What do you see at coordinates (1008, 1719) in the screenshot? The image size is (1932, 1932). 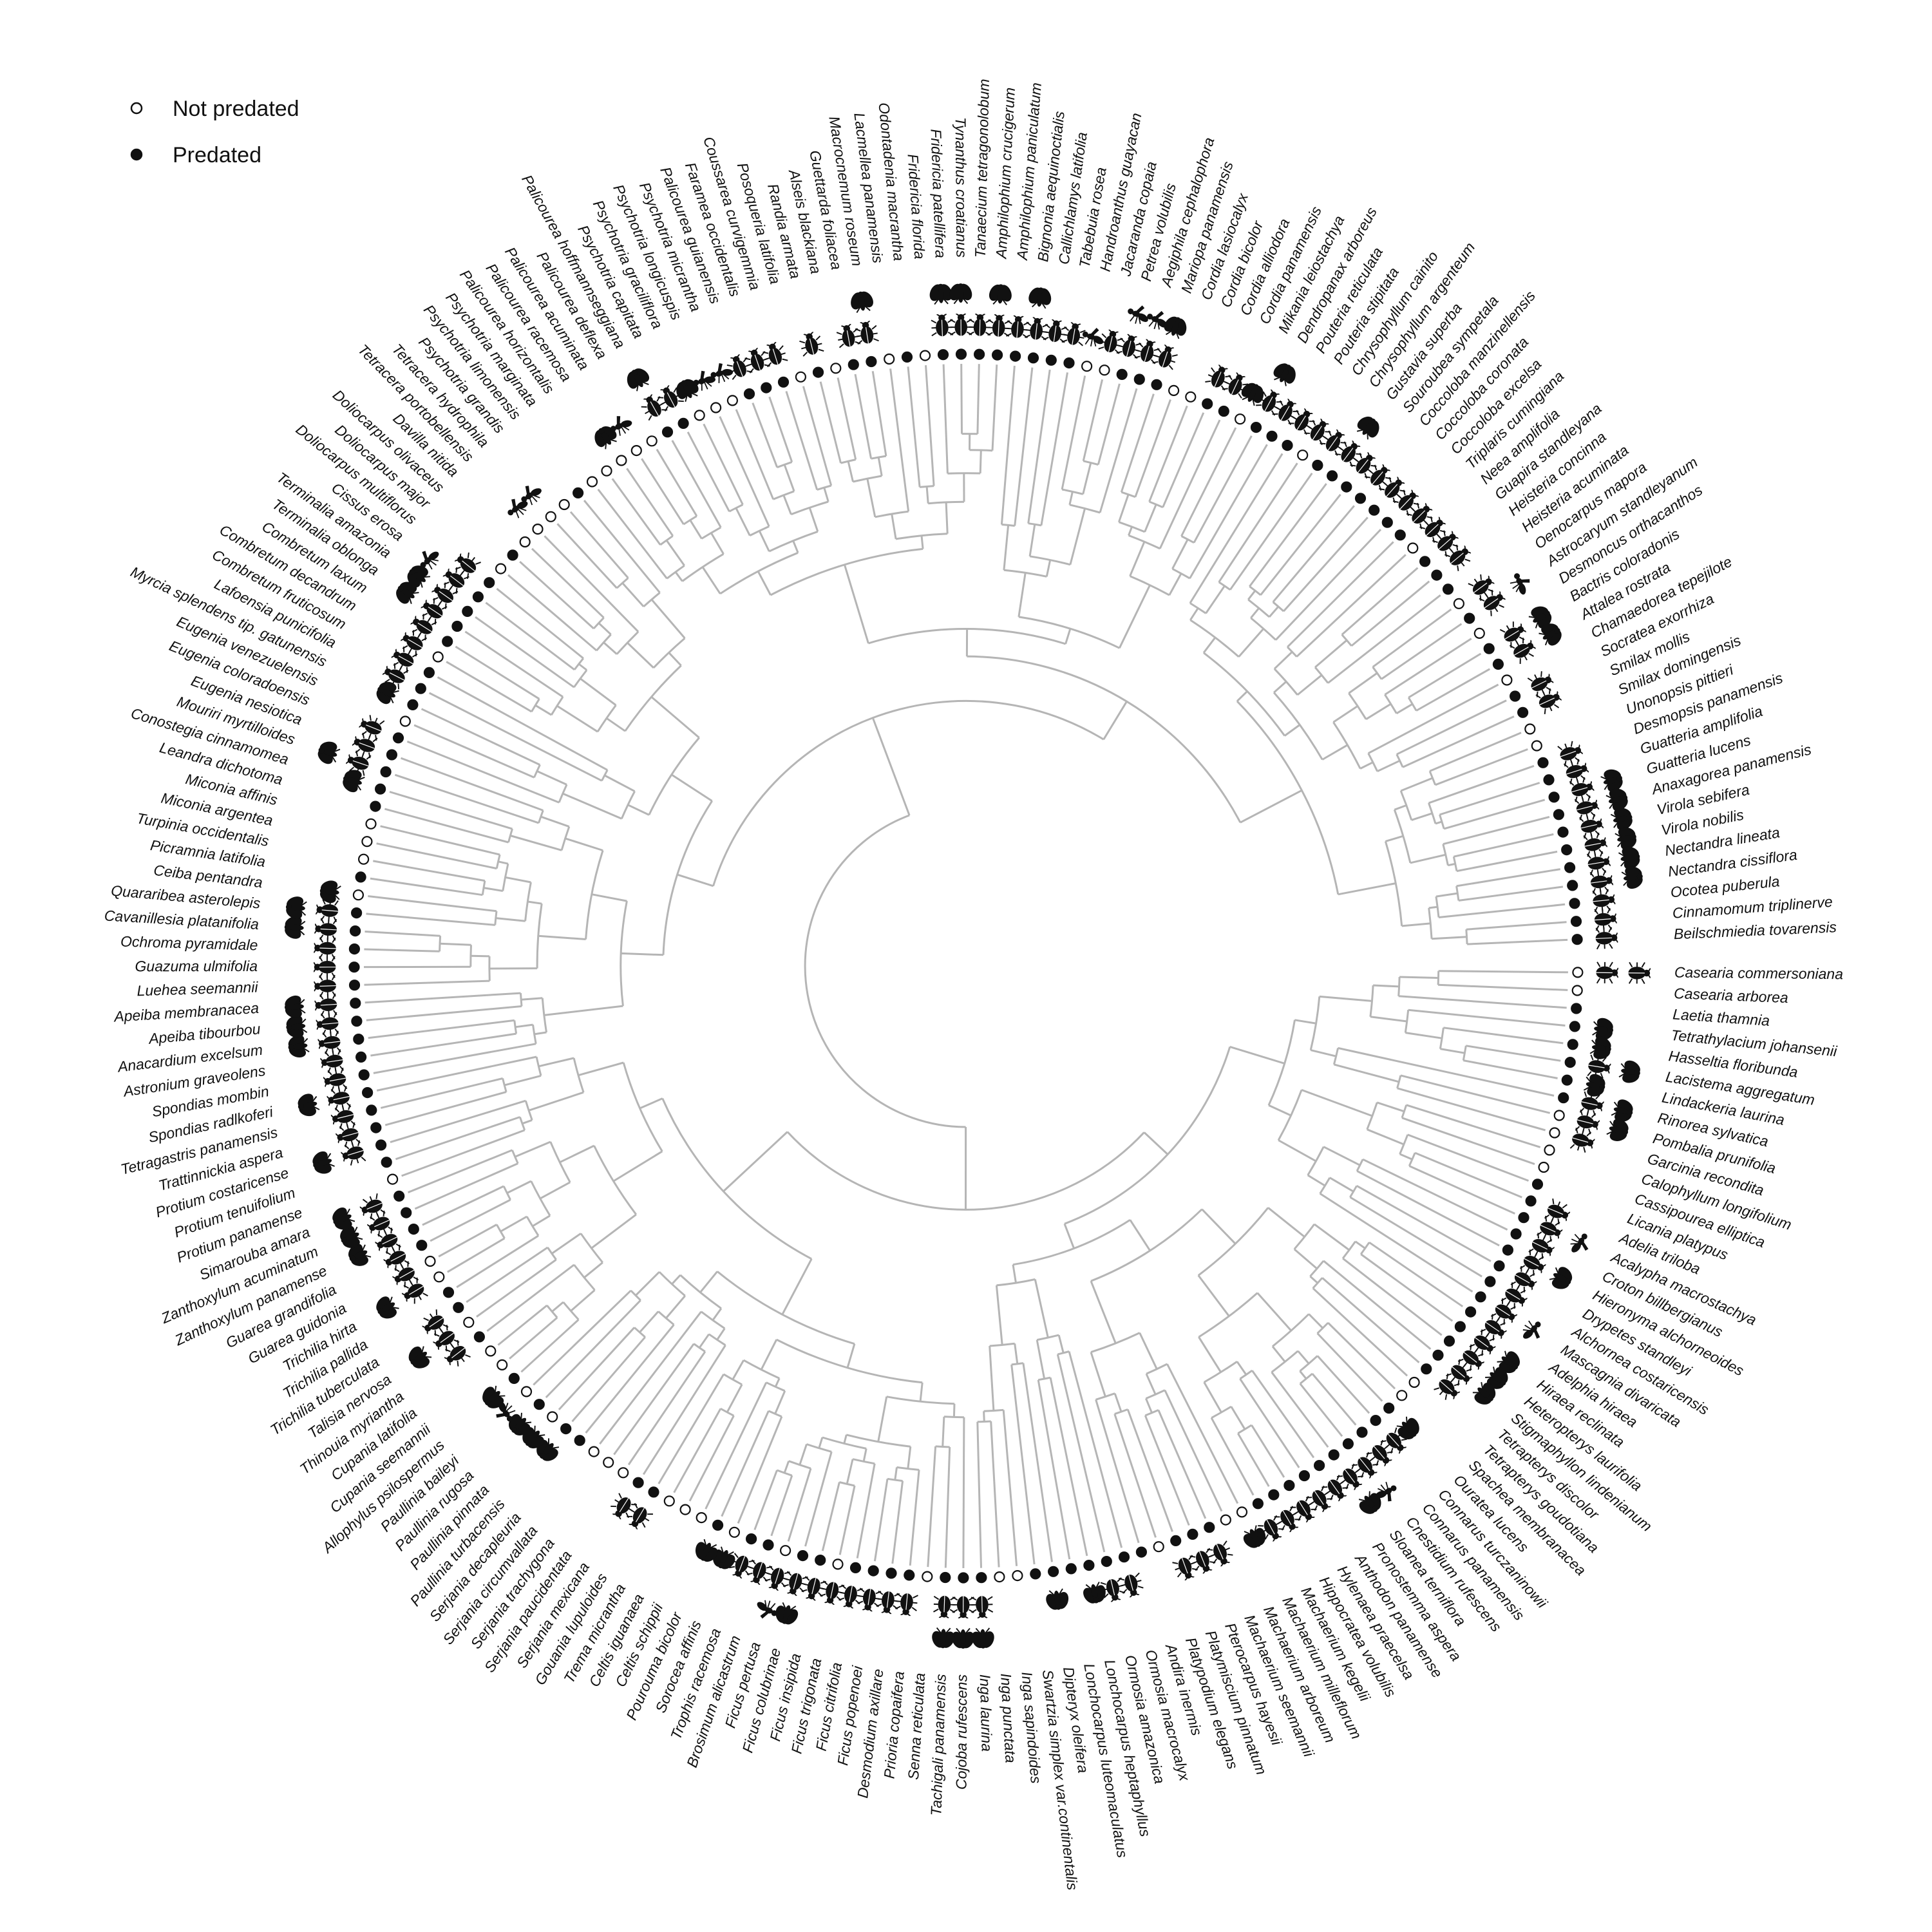 I see `tip-label: Inga punctata` at bounding box center [1008, 1719].